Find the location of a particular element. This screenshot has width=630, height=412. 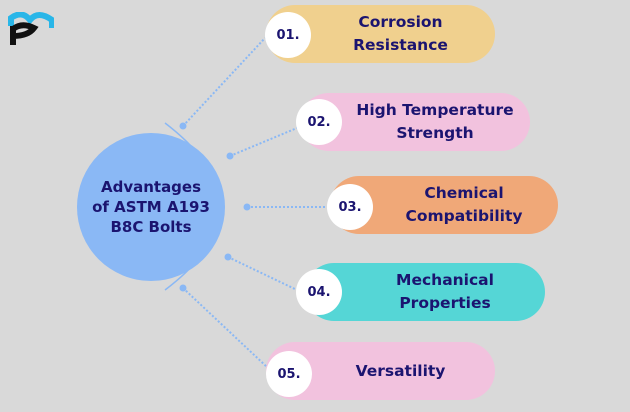

item-02-number: 02. is located at coordinates (319, 122).